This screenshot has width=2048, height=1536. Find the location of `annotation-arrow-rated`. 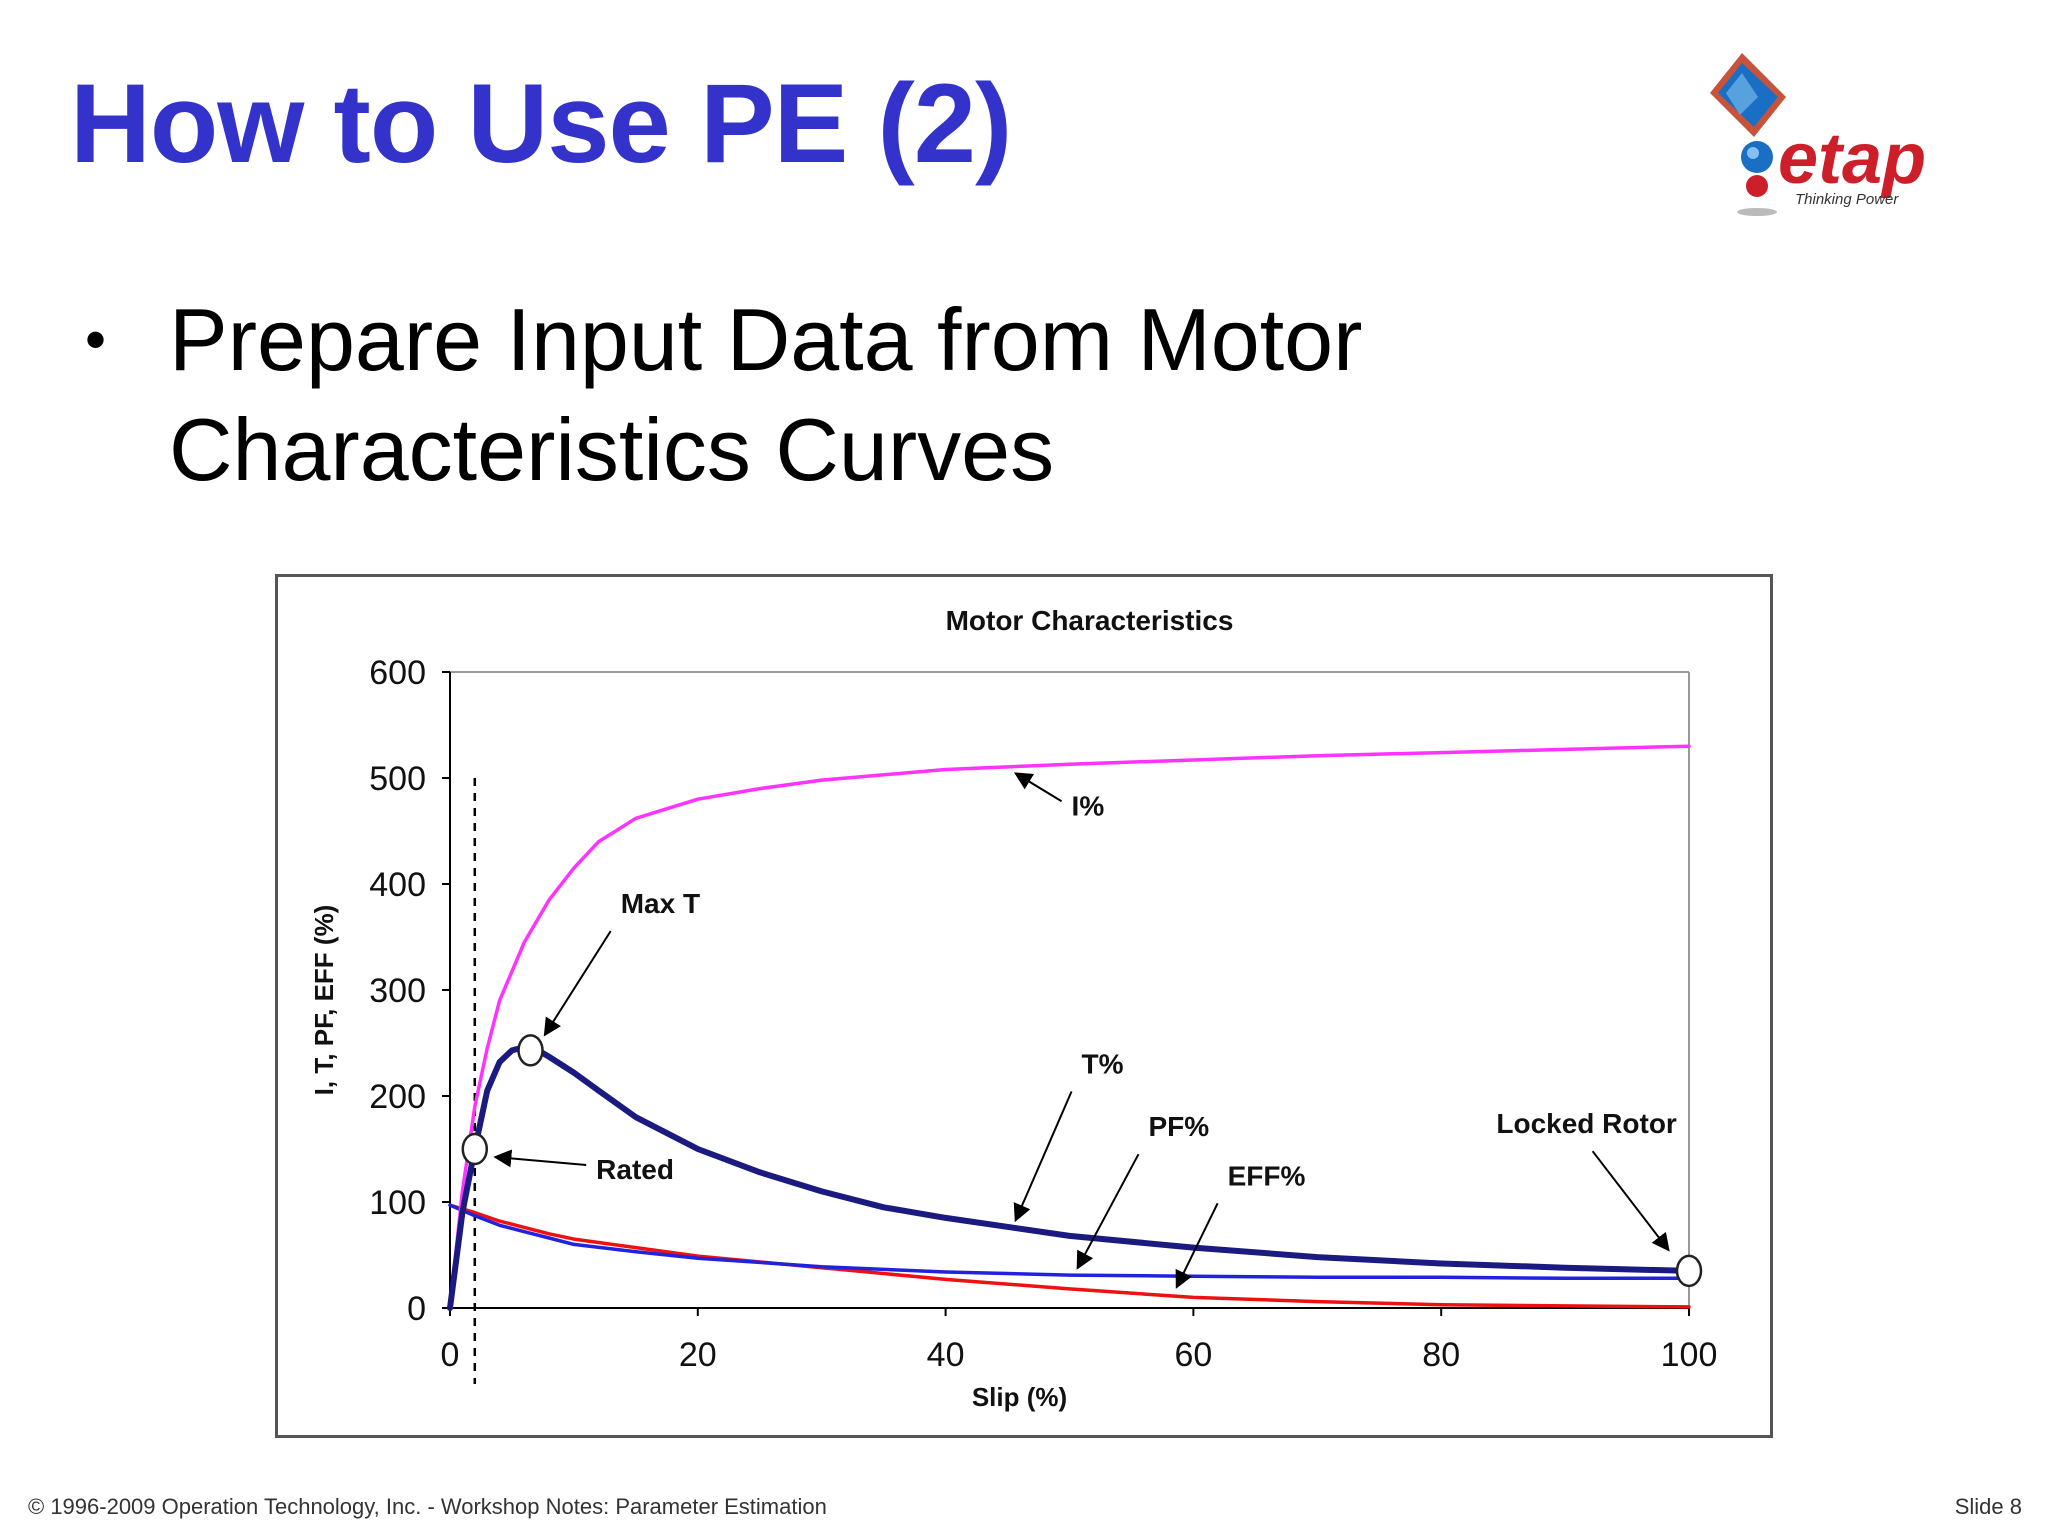

annotation-arrow-rated is located at coordinates (540, 1158).